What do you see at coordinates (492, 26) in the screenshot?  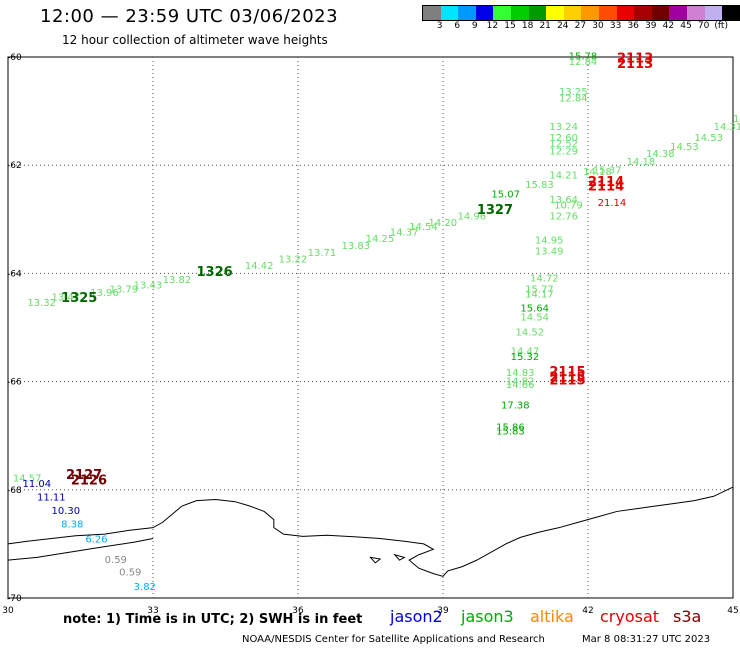 I see `colorbar-tick-label: 12` at bounding box center [492, 26].